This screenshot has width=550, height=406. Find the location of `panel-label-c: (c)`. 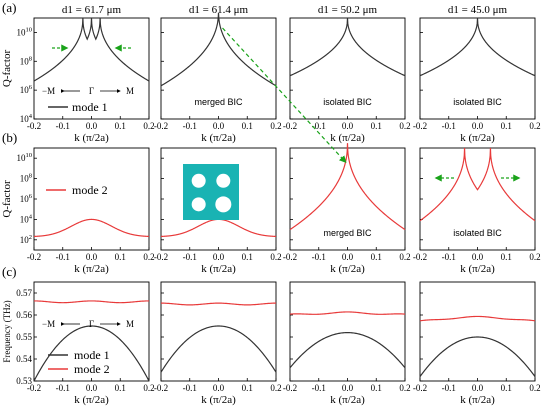

panel-label-c: (c) is located at coordinates (9, 271).